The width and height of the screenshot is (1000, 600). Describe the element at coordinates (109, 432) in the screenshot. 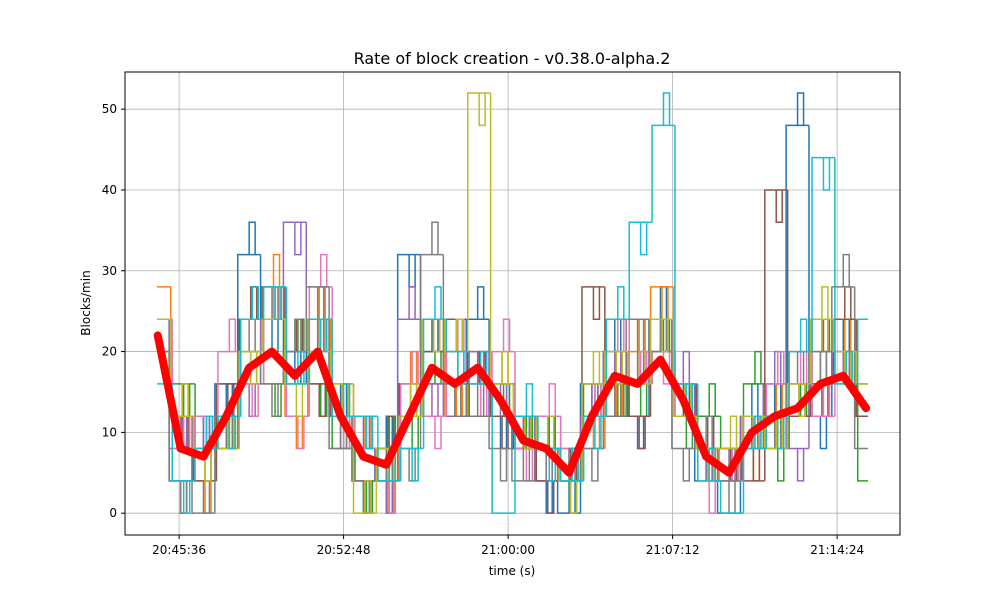

I see `y-tick-label: 10` at that location.